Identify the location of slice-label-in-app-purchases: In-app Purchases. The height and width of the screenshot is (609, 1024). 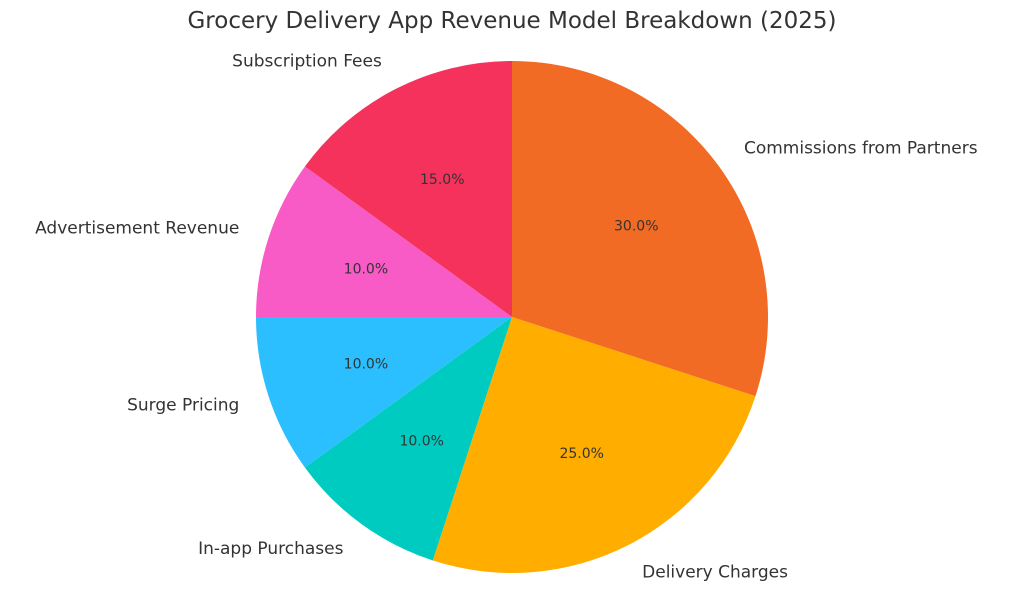
(271, 549).